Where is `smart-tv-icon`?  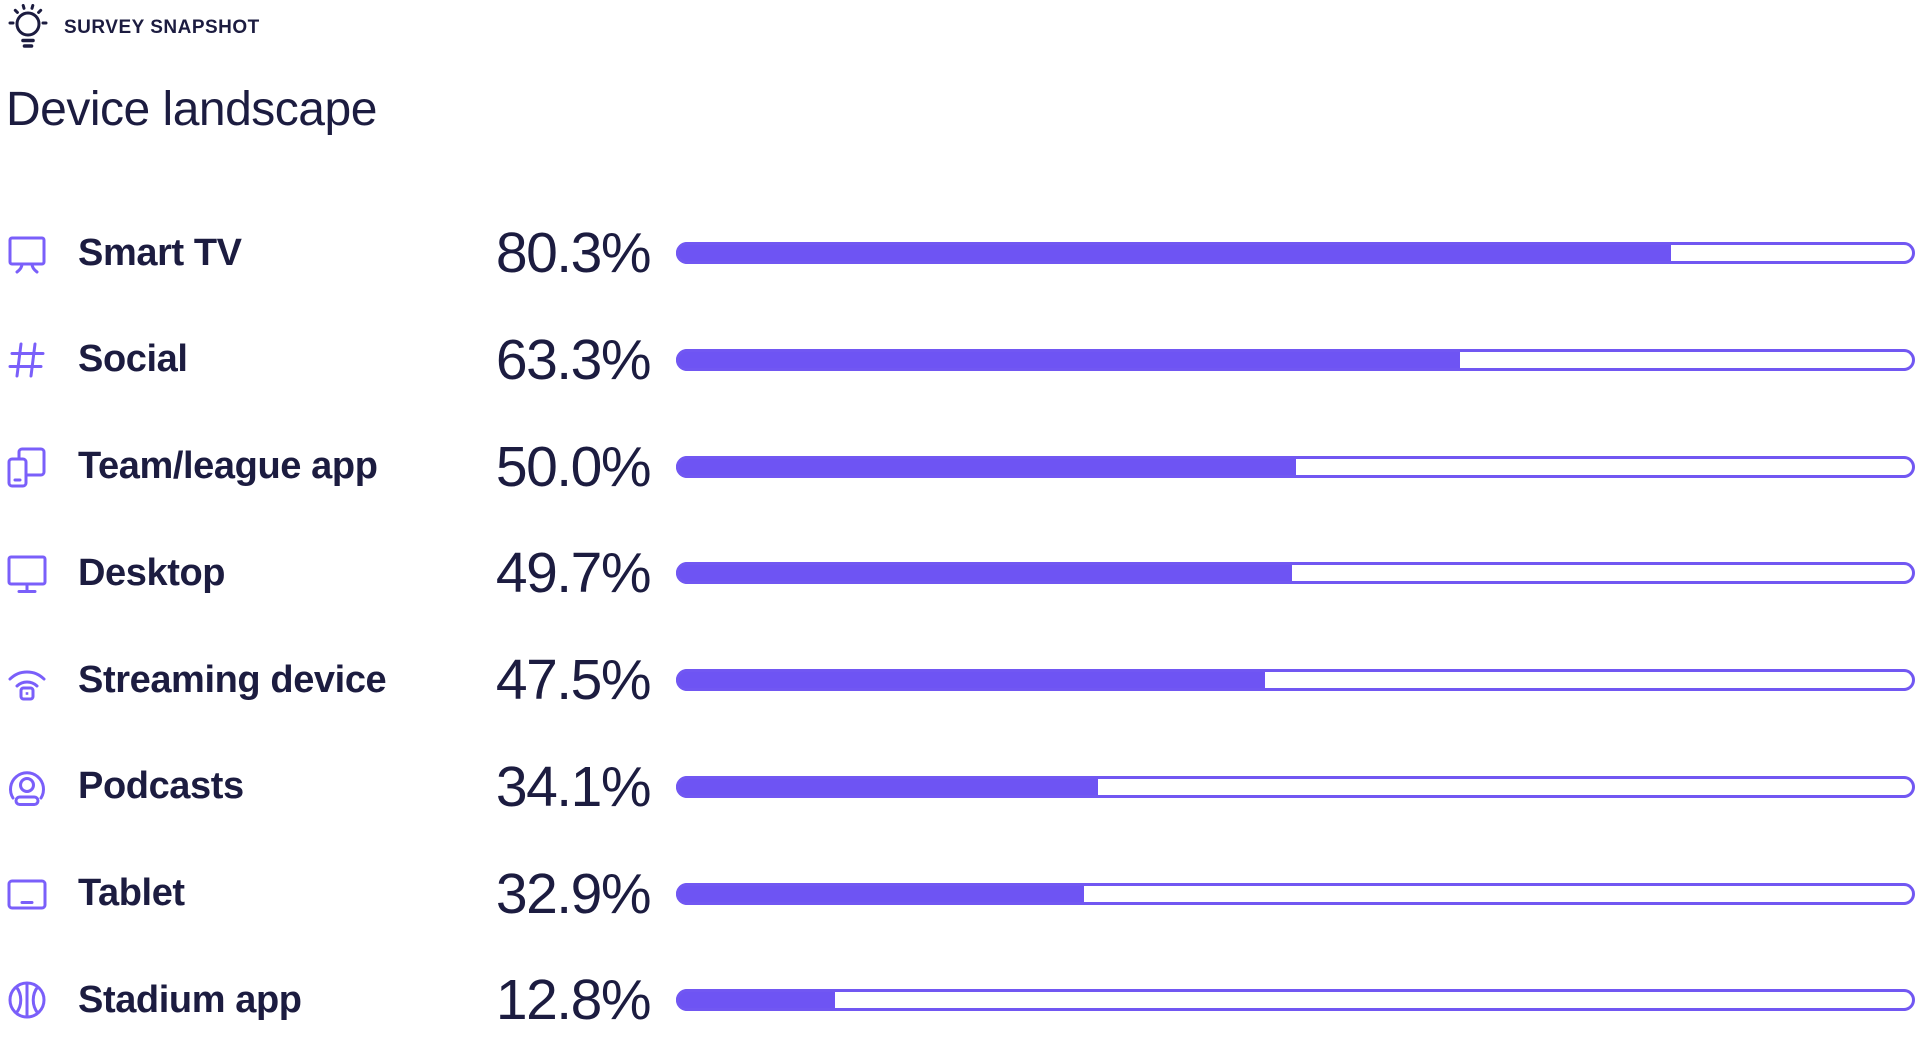 smart-tv-icon is located at coordinates (27, 253).